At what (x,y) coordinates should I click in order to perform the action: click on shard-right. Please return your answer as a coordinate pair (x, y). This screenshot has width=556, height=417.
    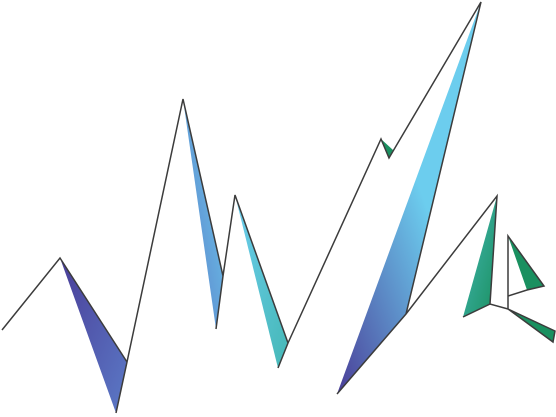
    Looking at the image, I should click on (480, 256).